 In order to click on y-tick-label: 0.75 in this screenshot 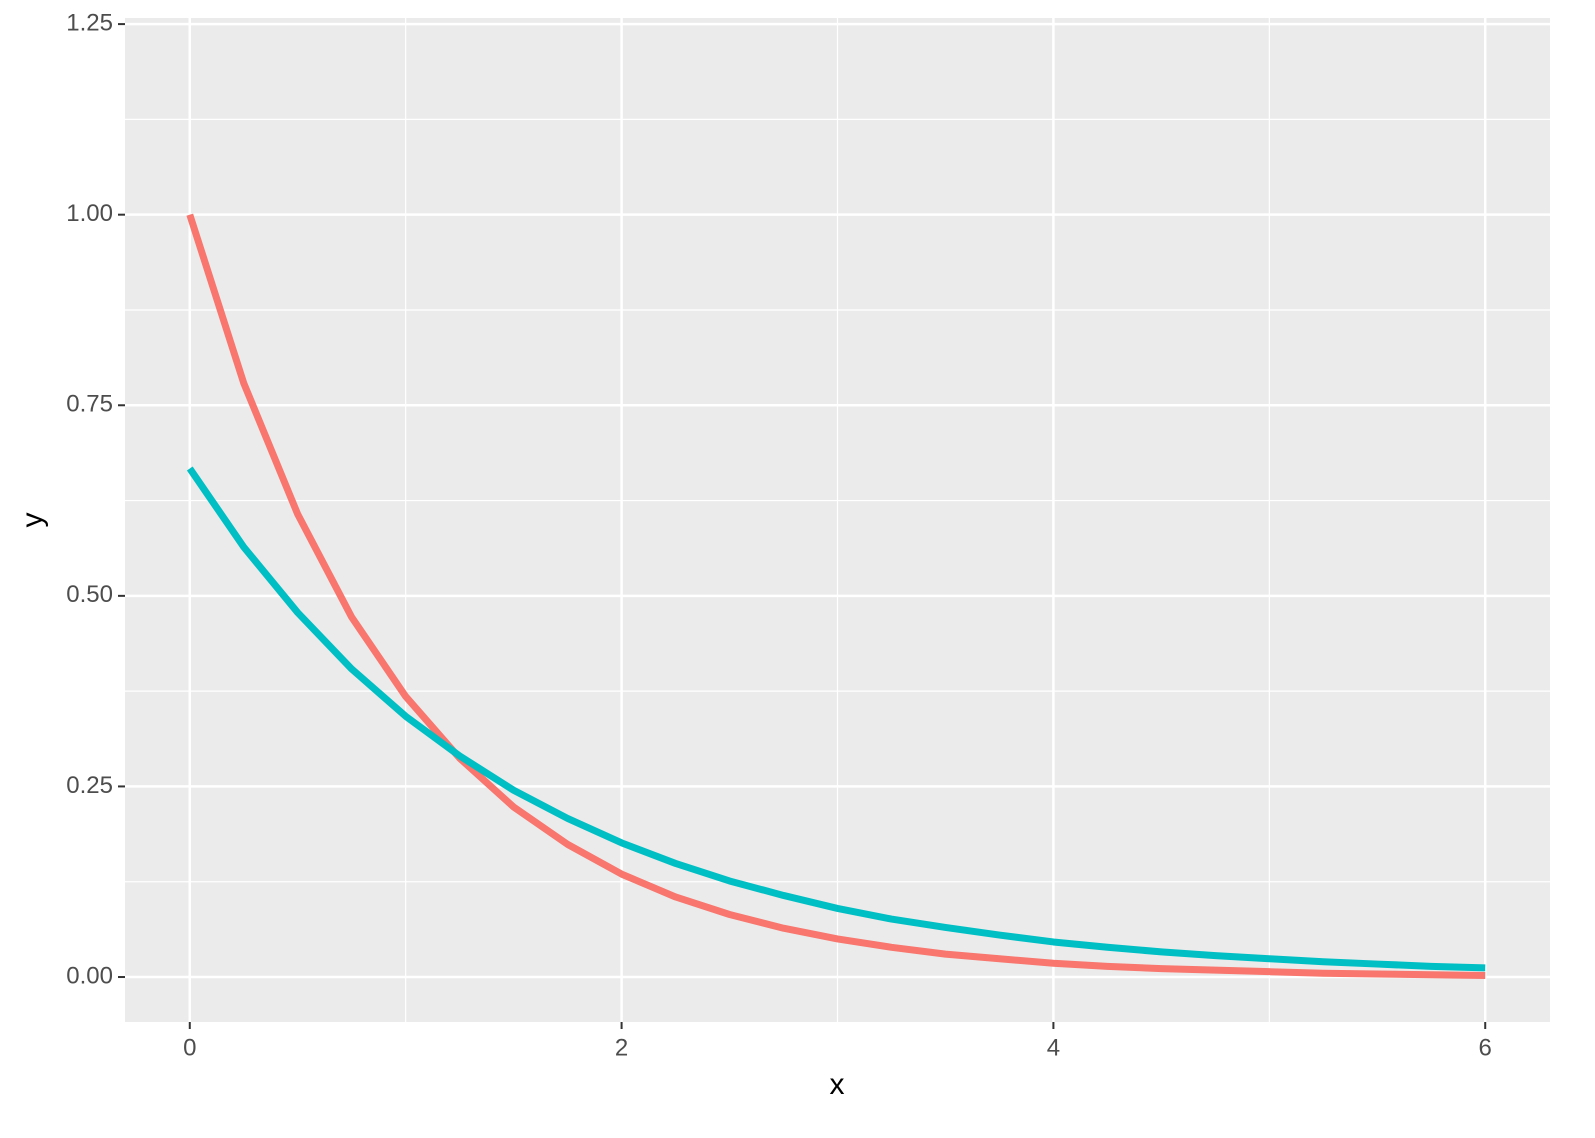, I will do `click(89, 404)`.